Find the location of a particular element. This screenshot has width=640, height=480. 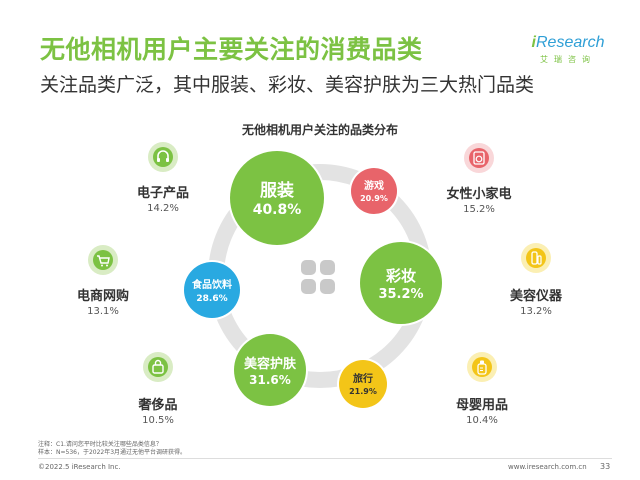

page-number: 33 is located at coordinates (605, 466).